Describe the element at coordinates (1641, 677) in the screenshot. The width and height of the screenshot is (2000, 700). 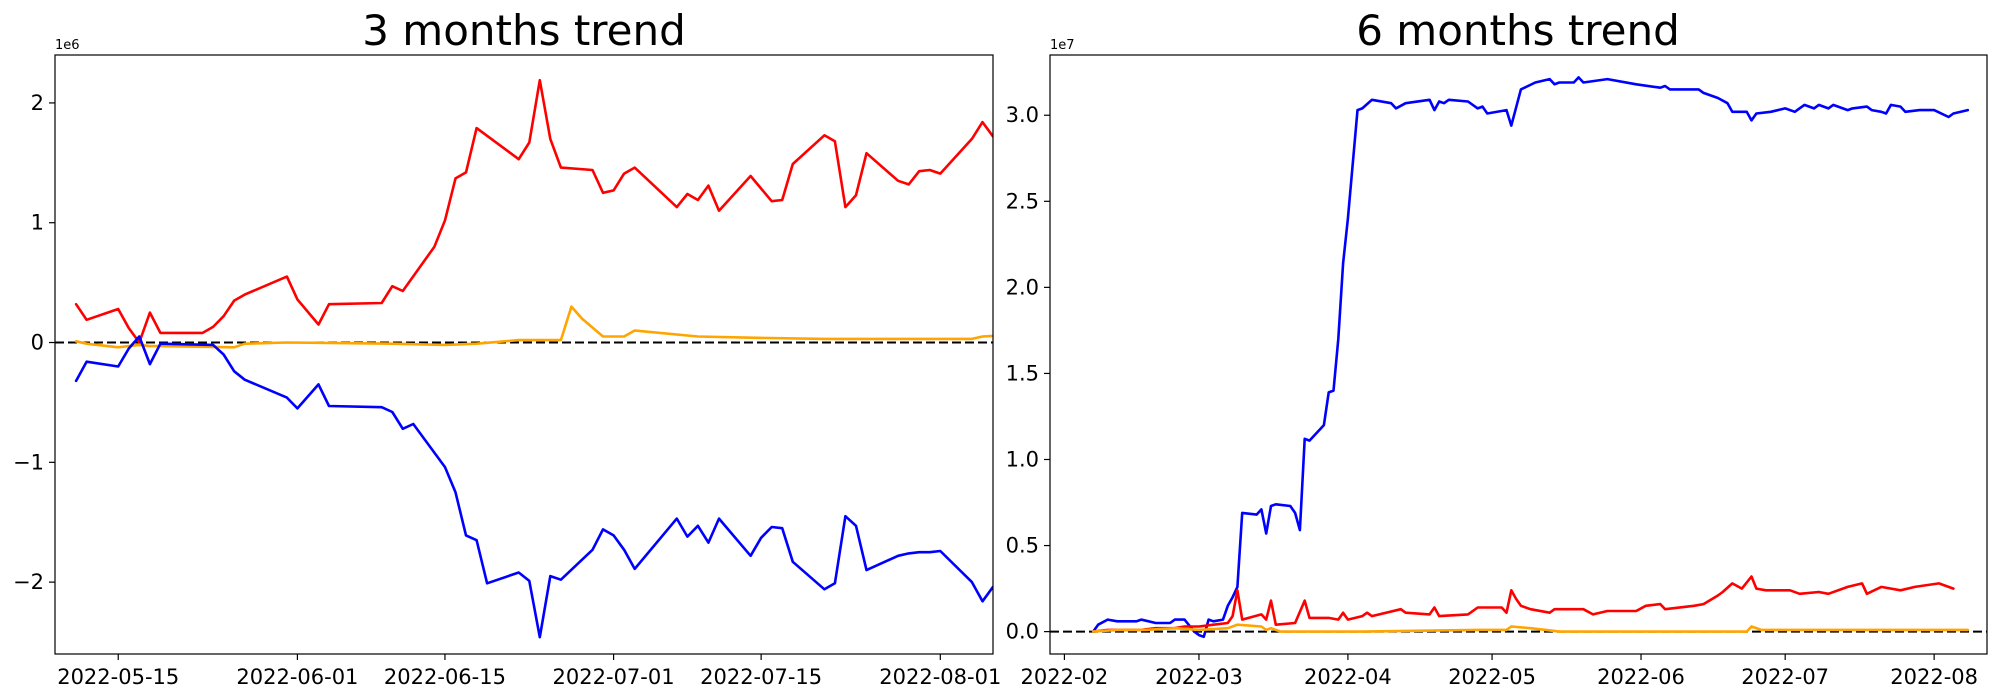
I see `x-tick-label: 2022-06` at that location.